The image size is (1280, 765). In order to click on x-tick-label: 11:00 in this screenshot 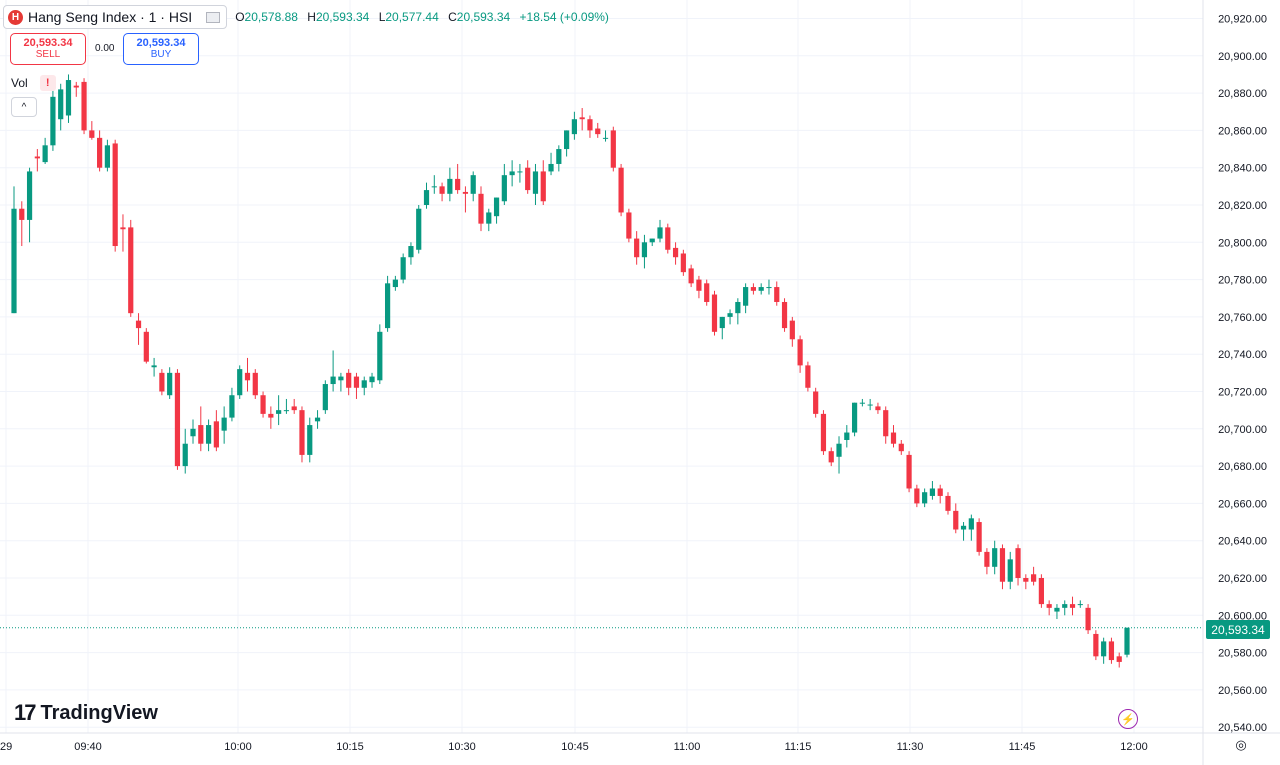, I will do `click(687, 747)`.